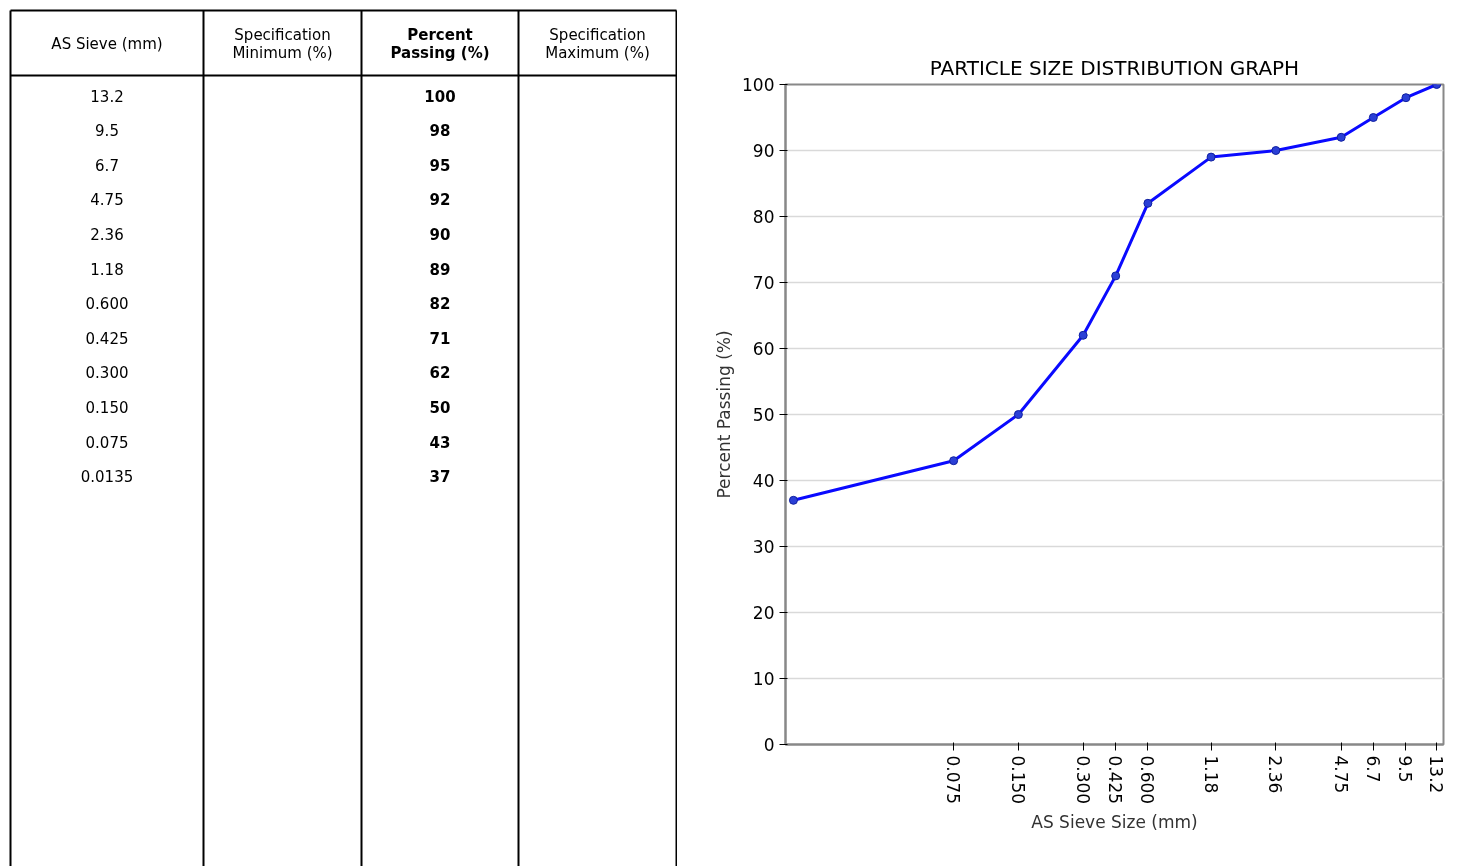 The height and width of the screenshot is (866, 1460). I want to click on y-tick-label: 70, so click(763, 283).